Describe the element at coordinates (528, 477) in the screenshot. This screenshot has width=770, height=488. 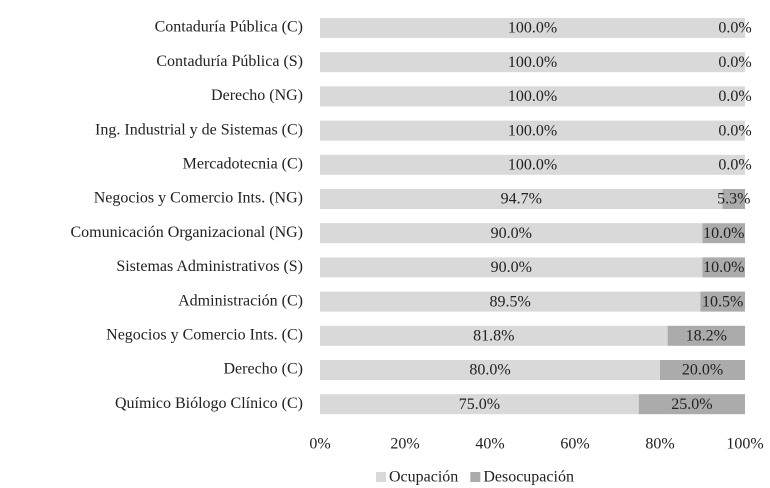
I see `legend-label: Desocupación` at that location.